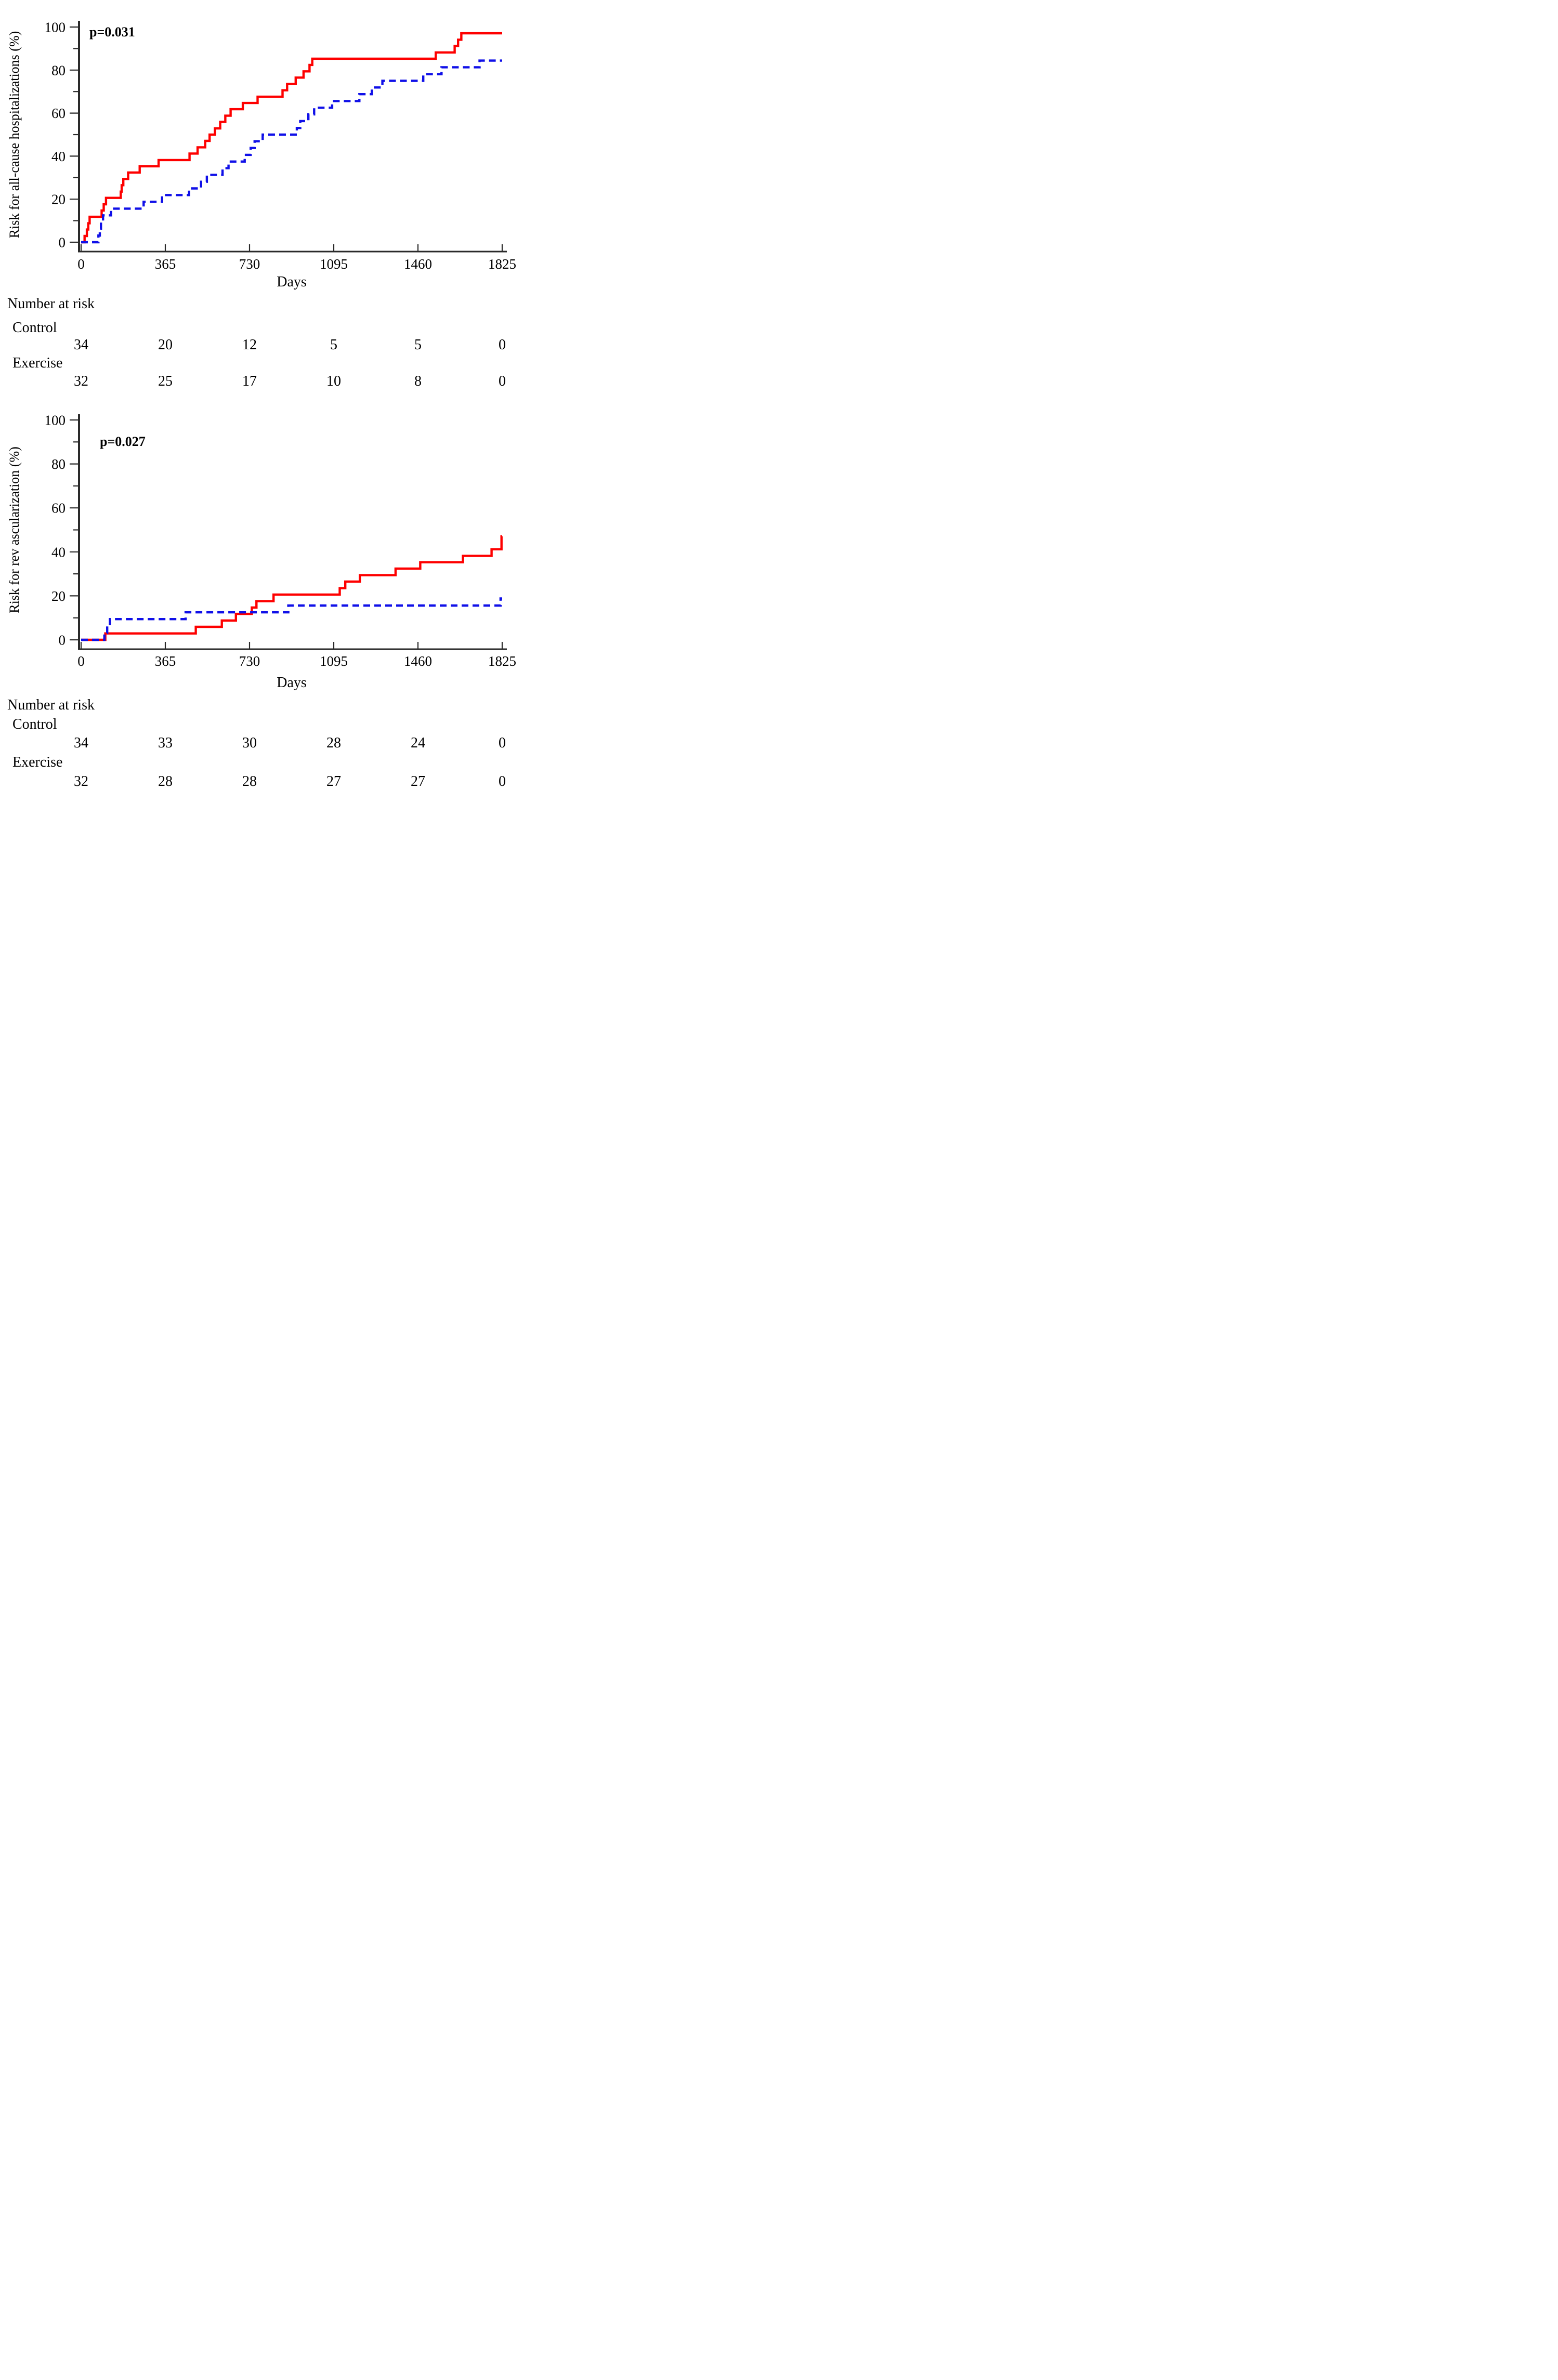  Describe the element at coordinates (418, 743) in the screenshot. I see `risk-value: 24` at that location.